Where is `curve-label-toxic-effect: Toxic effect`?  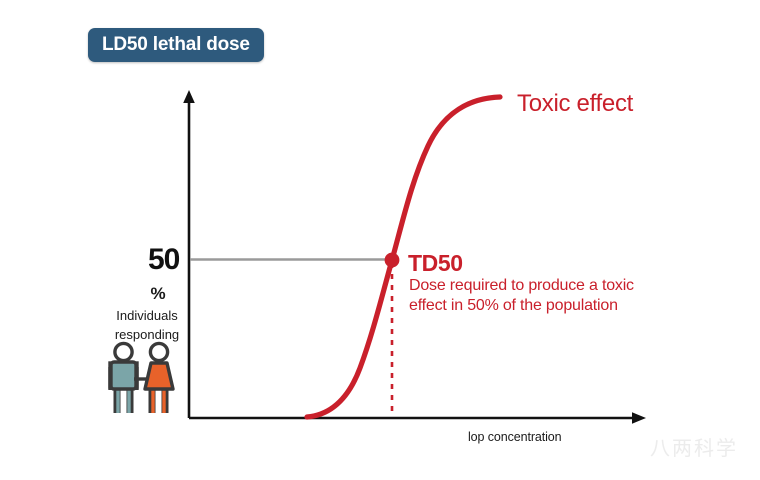
curve-label-toxic-effect: Toxic effect is located at coordinates (575, 103).